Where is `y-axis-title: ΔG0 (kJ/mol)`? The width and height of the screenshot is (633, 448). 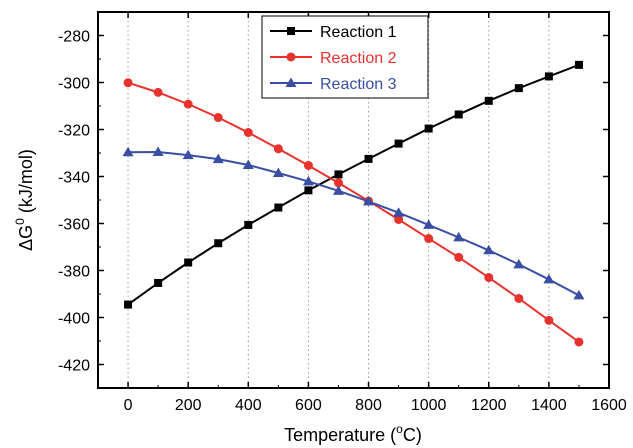
y-axis-title: ΔG0 (kJ/mol) is located at coordinates (24, 200).